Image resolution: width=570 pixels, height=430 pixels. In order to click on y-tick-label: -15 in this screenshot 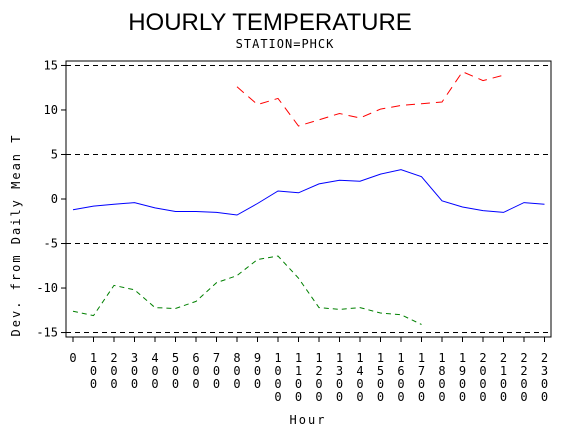, I will do `click(47, 333)`.